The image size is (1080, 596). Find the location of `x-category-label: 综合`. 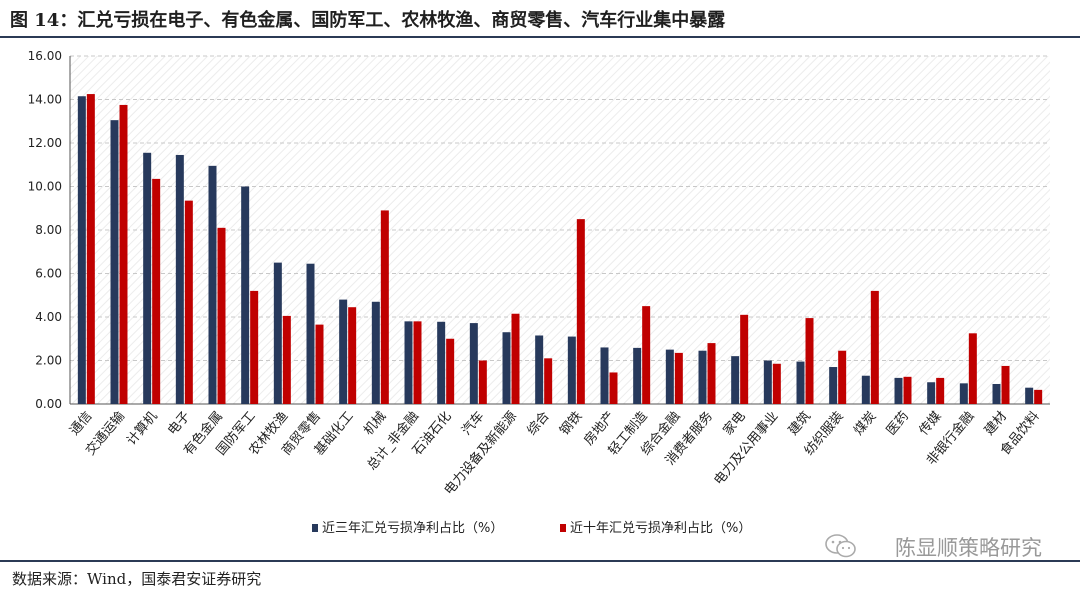

x-category-label: 综合 is located at coordinates (539, 424).